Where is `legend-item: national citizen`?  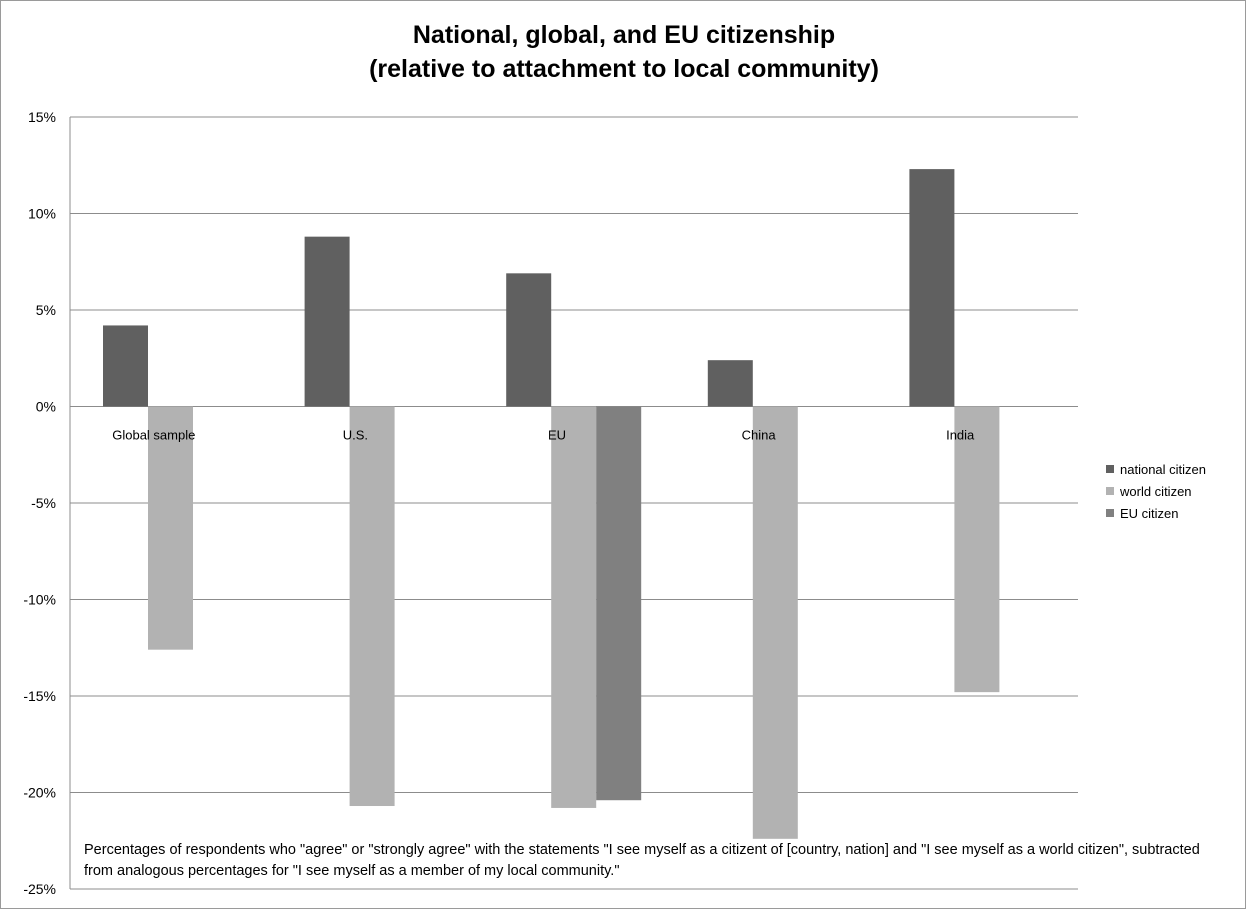 legend-item: national citizen is located at coordinates (1156, 469).